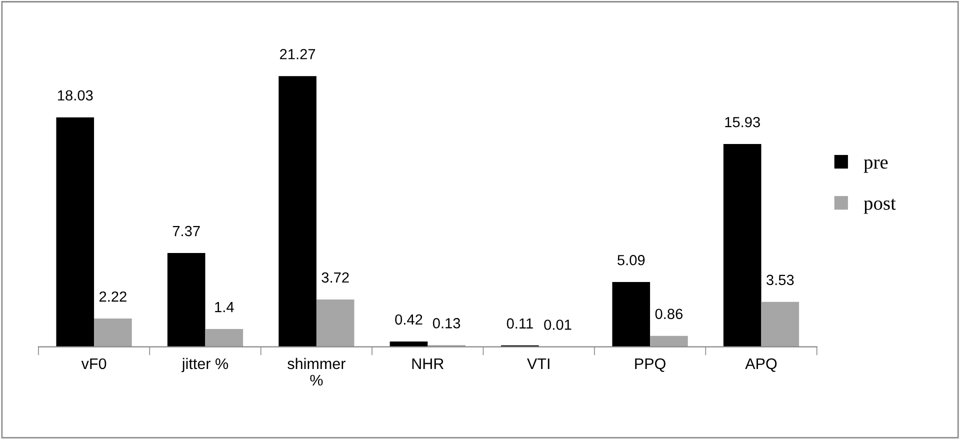 This screenshot has height=439, width=961. What do you see at coordinates (112, 296) in the screenshot?
I see `data-label: 2.22` at bounding box center [112, 296].